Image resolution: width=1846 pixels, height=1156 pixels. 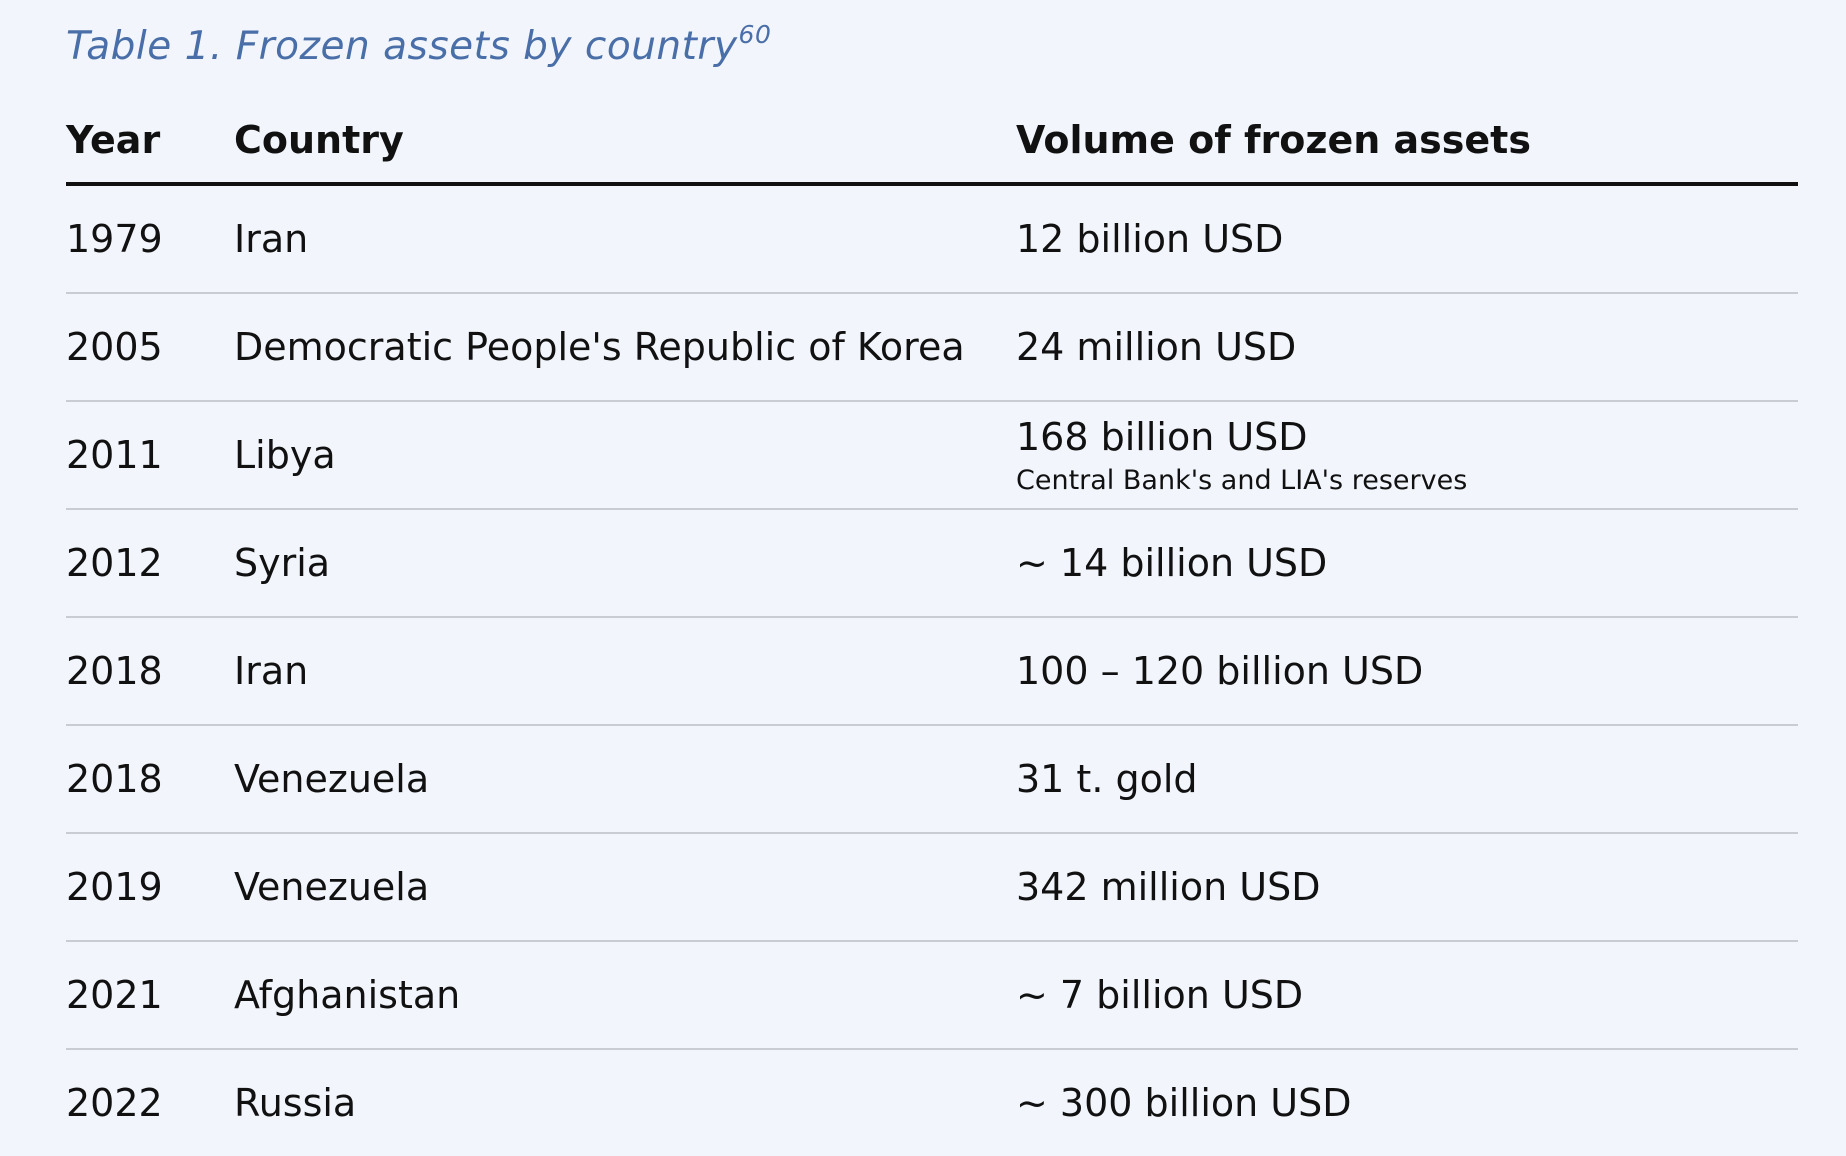 I want to click on cell-country: Democratic People's Republic of Korea, so click(x=599, y=347).